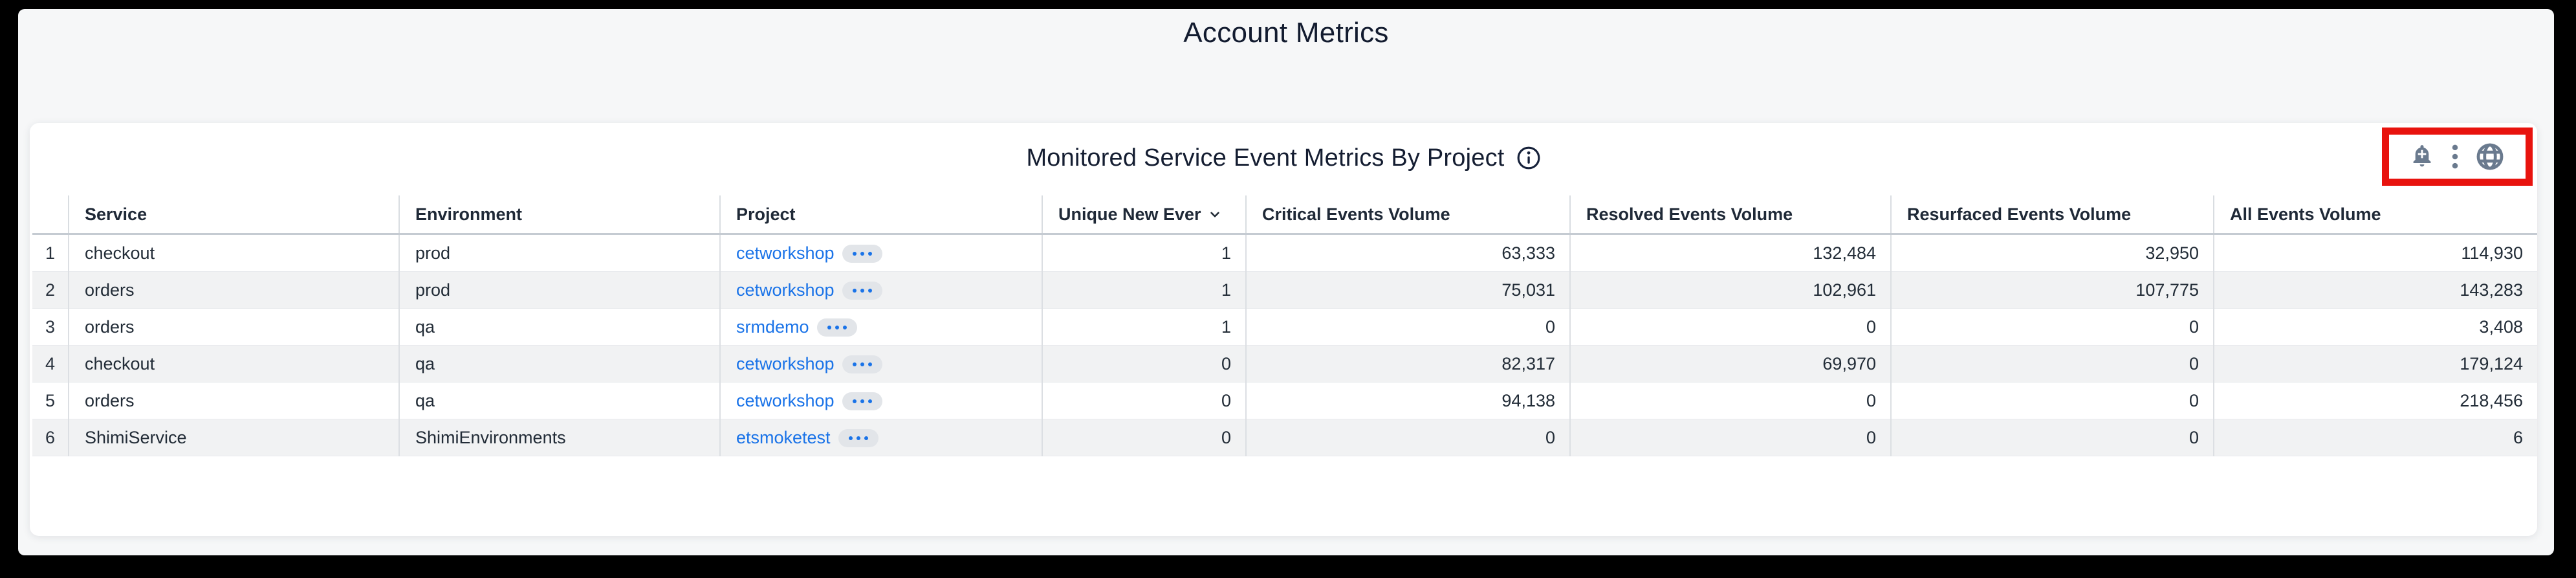 This screenshot has width=2576, height=578. I want to click on column-header-unique-new-ever: Unique New Ever, so click(1144, 215).